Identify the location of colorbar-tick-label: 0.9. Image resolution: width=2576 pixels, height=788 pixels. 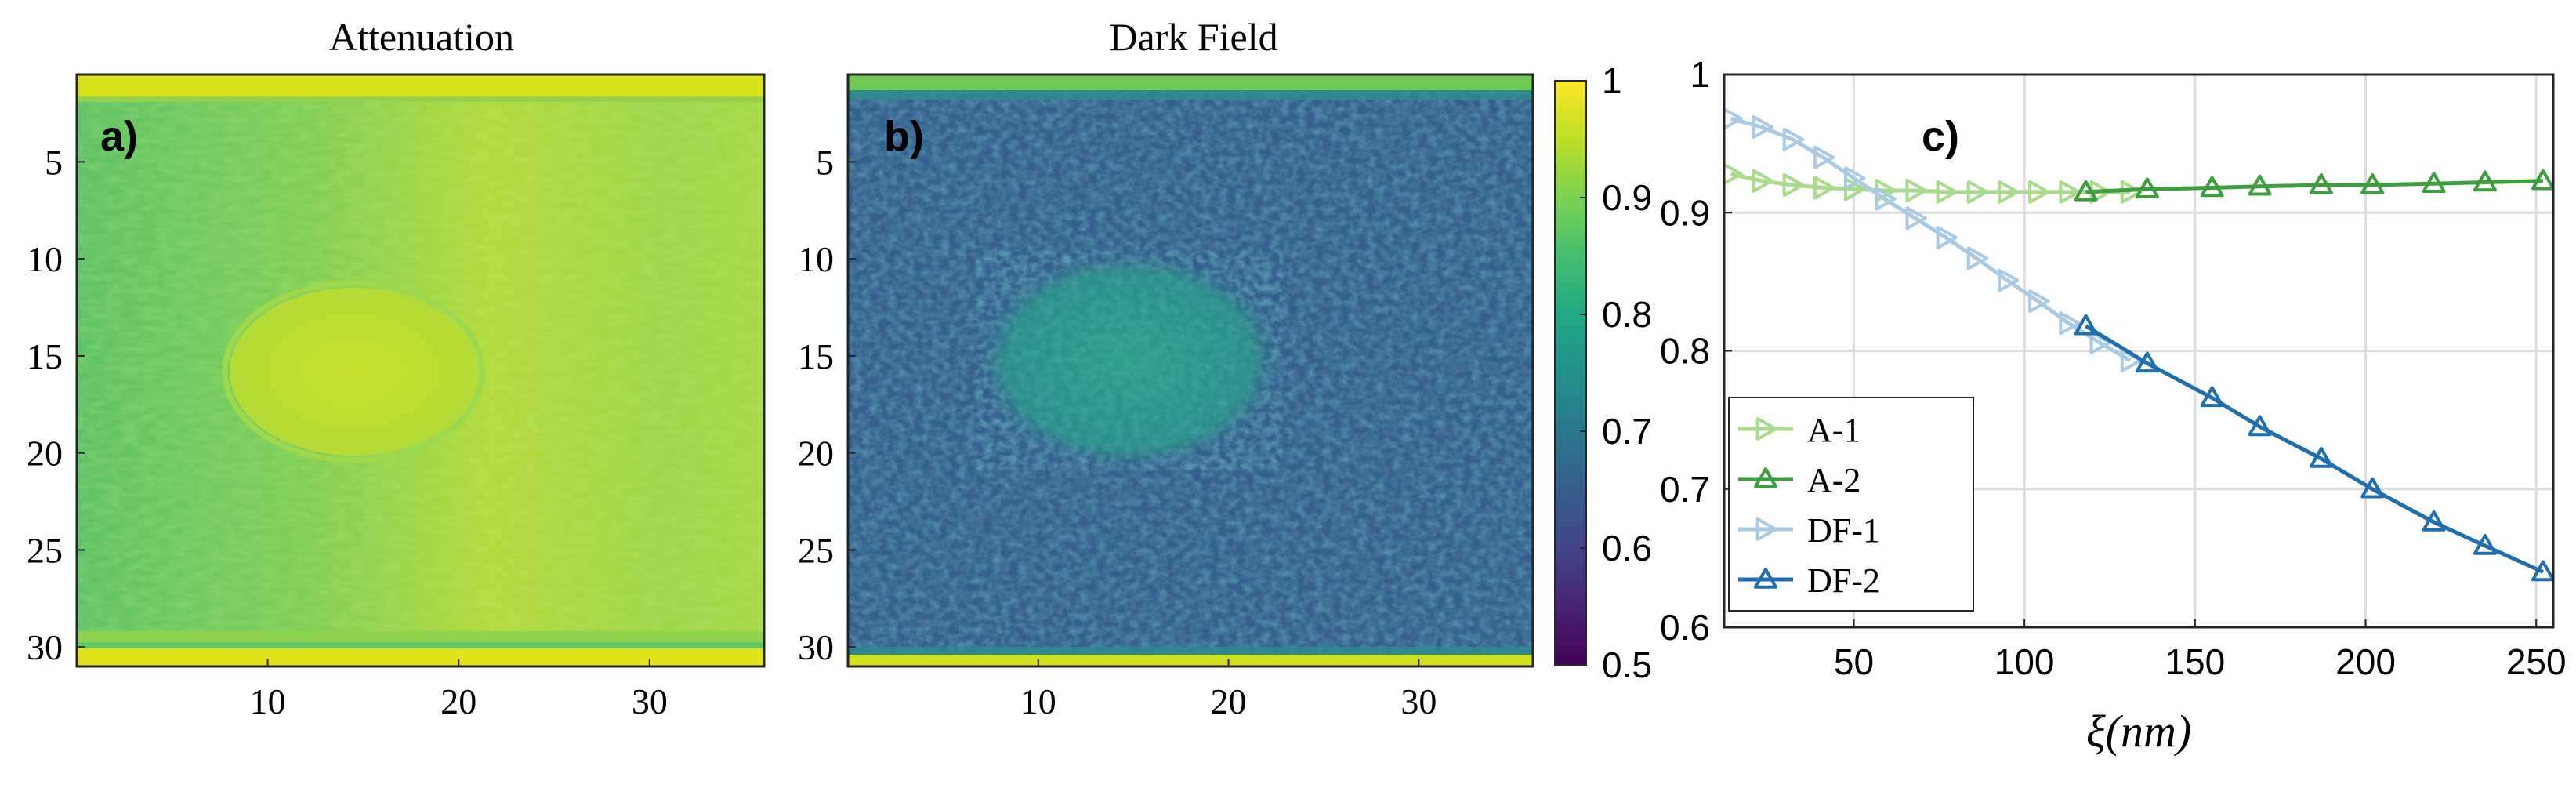
(1627, 197).